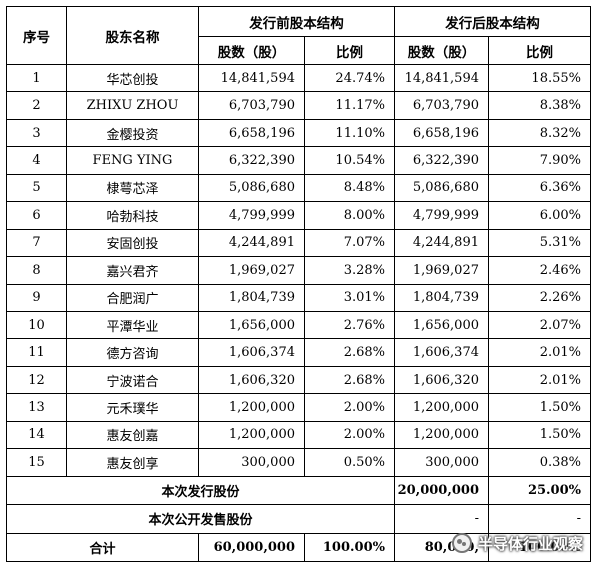 This screenshot has width=595, height=569. I want to click on row-post-shares: 1,969,027, so click(441, 270).